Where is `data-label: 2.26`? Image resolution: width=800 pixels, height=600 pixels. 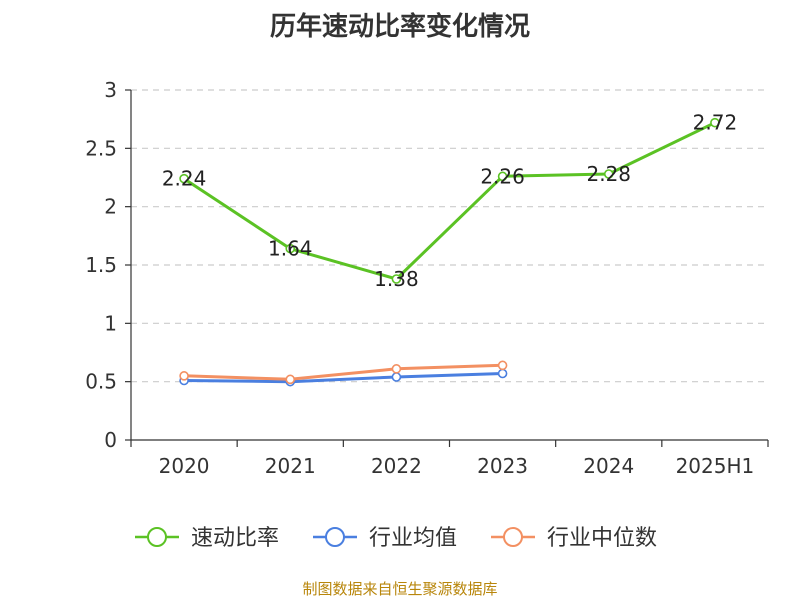
data-label: 2.26 is located at coordinates (502, 176).